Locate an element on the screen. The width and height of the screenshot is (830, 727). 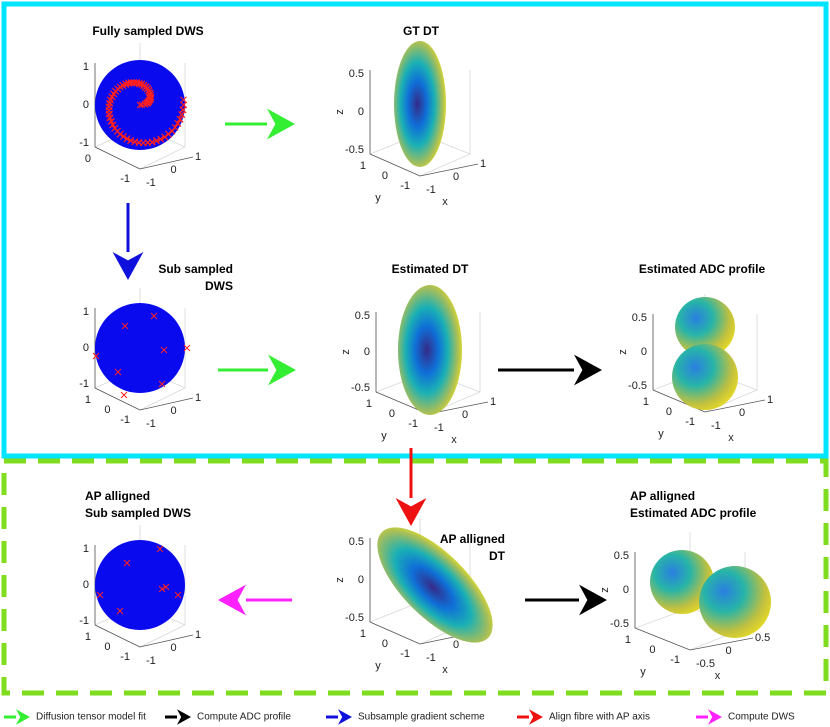
z-tick-label: -1 is located at coordinates (84, 621).